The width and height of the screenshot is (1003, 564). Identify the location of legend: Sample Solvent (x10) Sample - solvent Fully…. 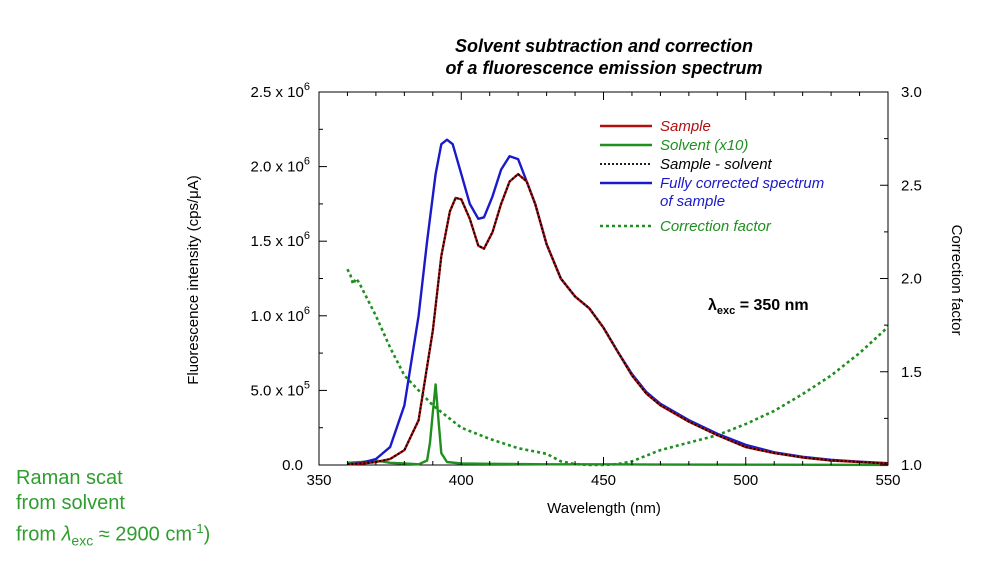
(712, 176).